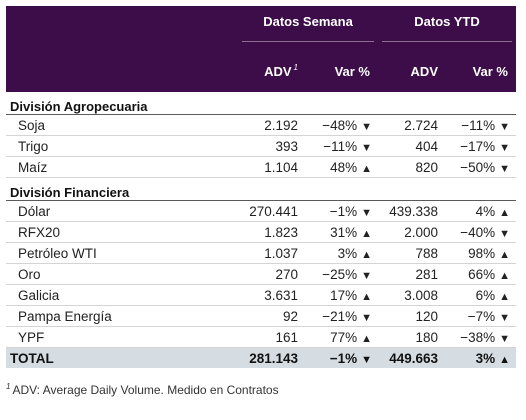 Image resolution: width=526 pixels, height=420 pixels. What do you see at coordinates (412, 316) in the screenshot?
I see `row-adv-ytd: 120` at bounding box center [412, 316].